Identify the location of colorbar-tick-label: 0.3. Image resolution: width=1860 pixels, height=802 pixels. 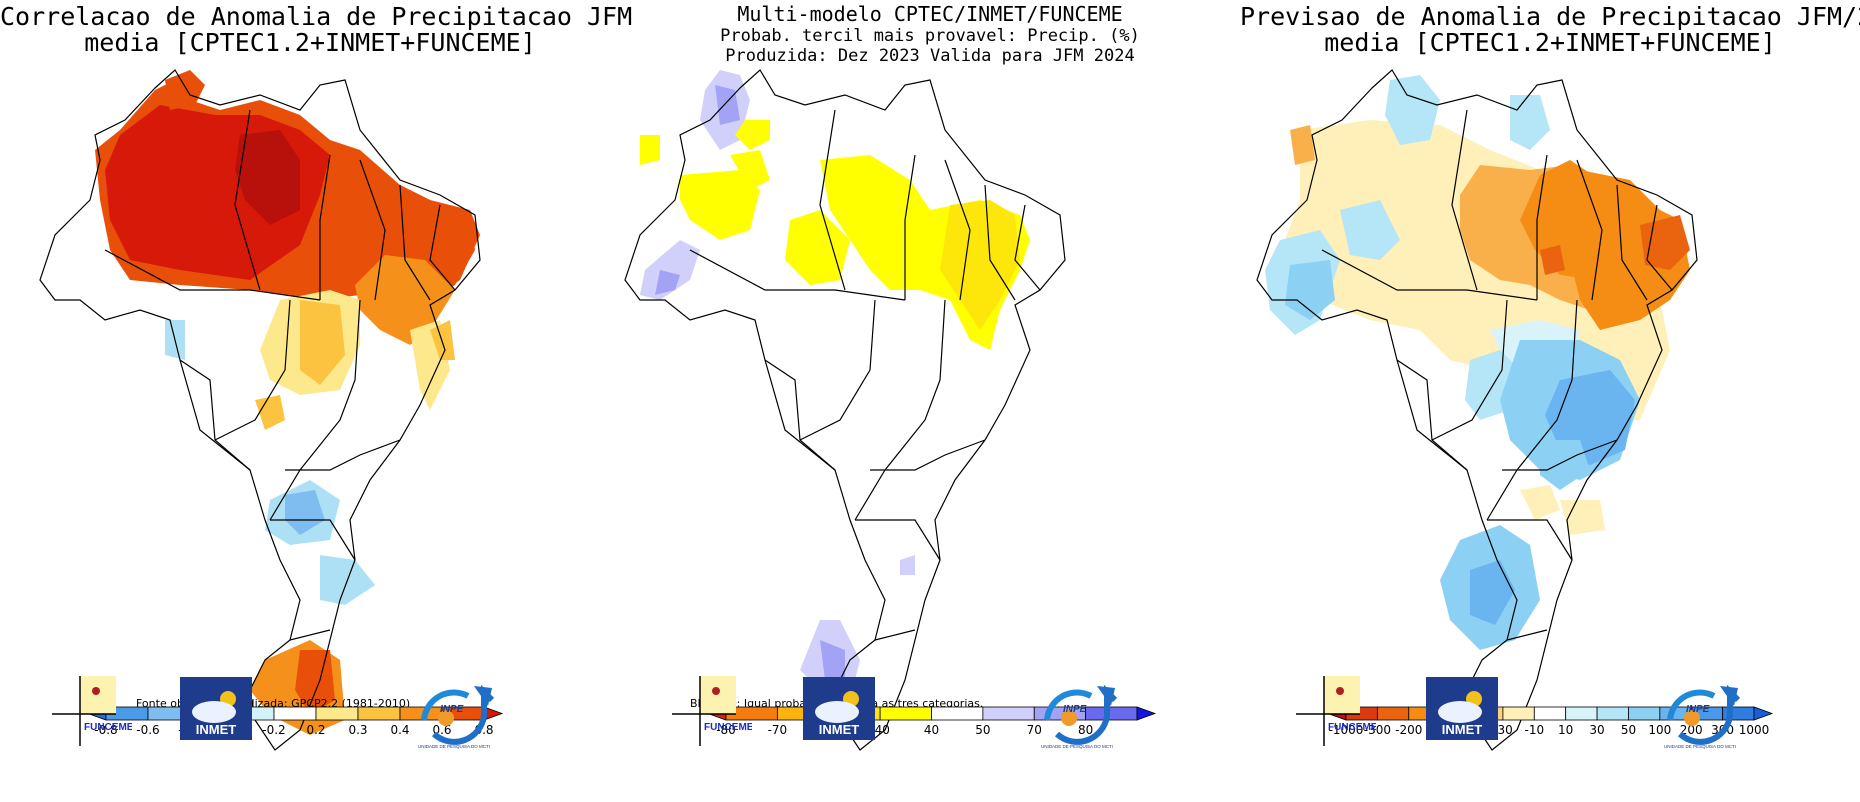
(357, 730).